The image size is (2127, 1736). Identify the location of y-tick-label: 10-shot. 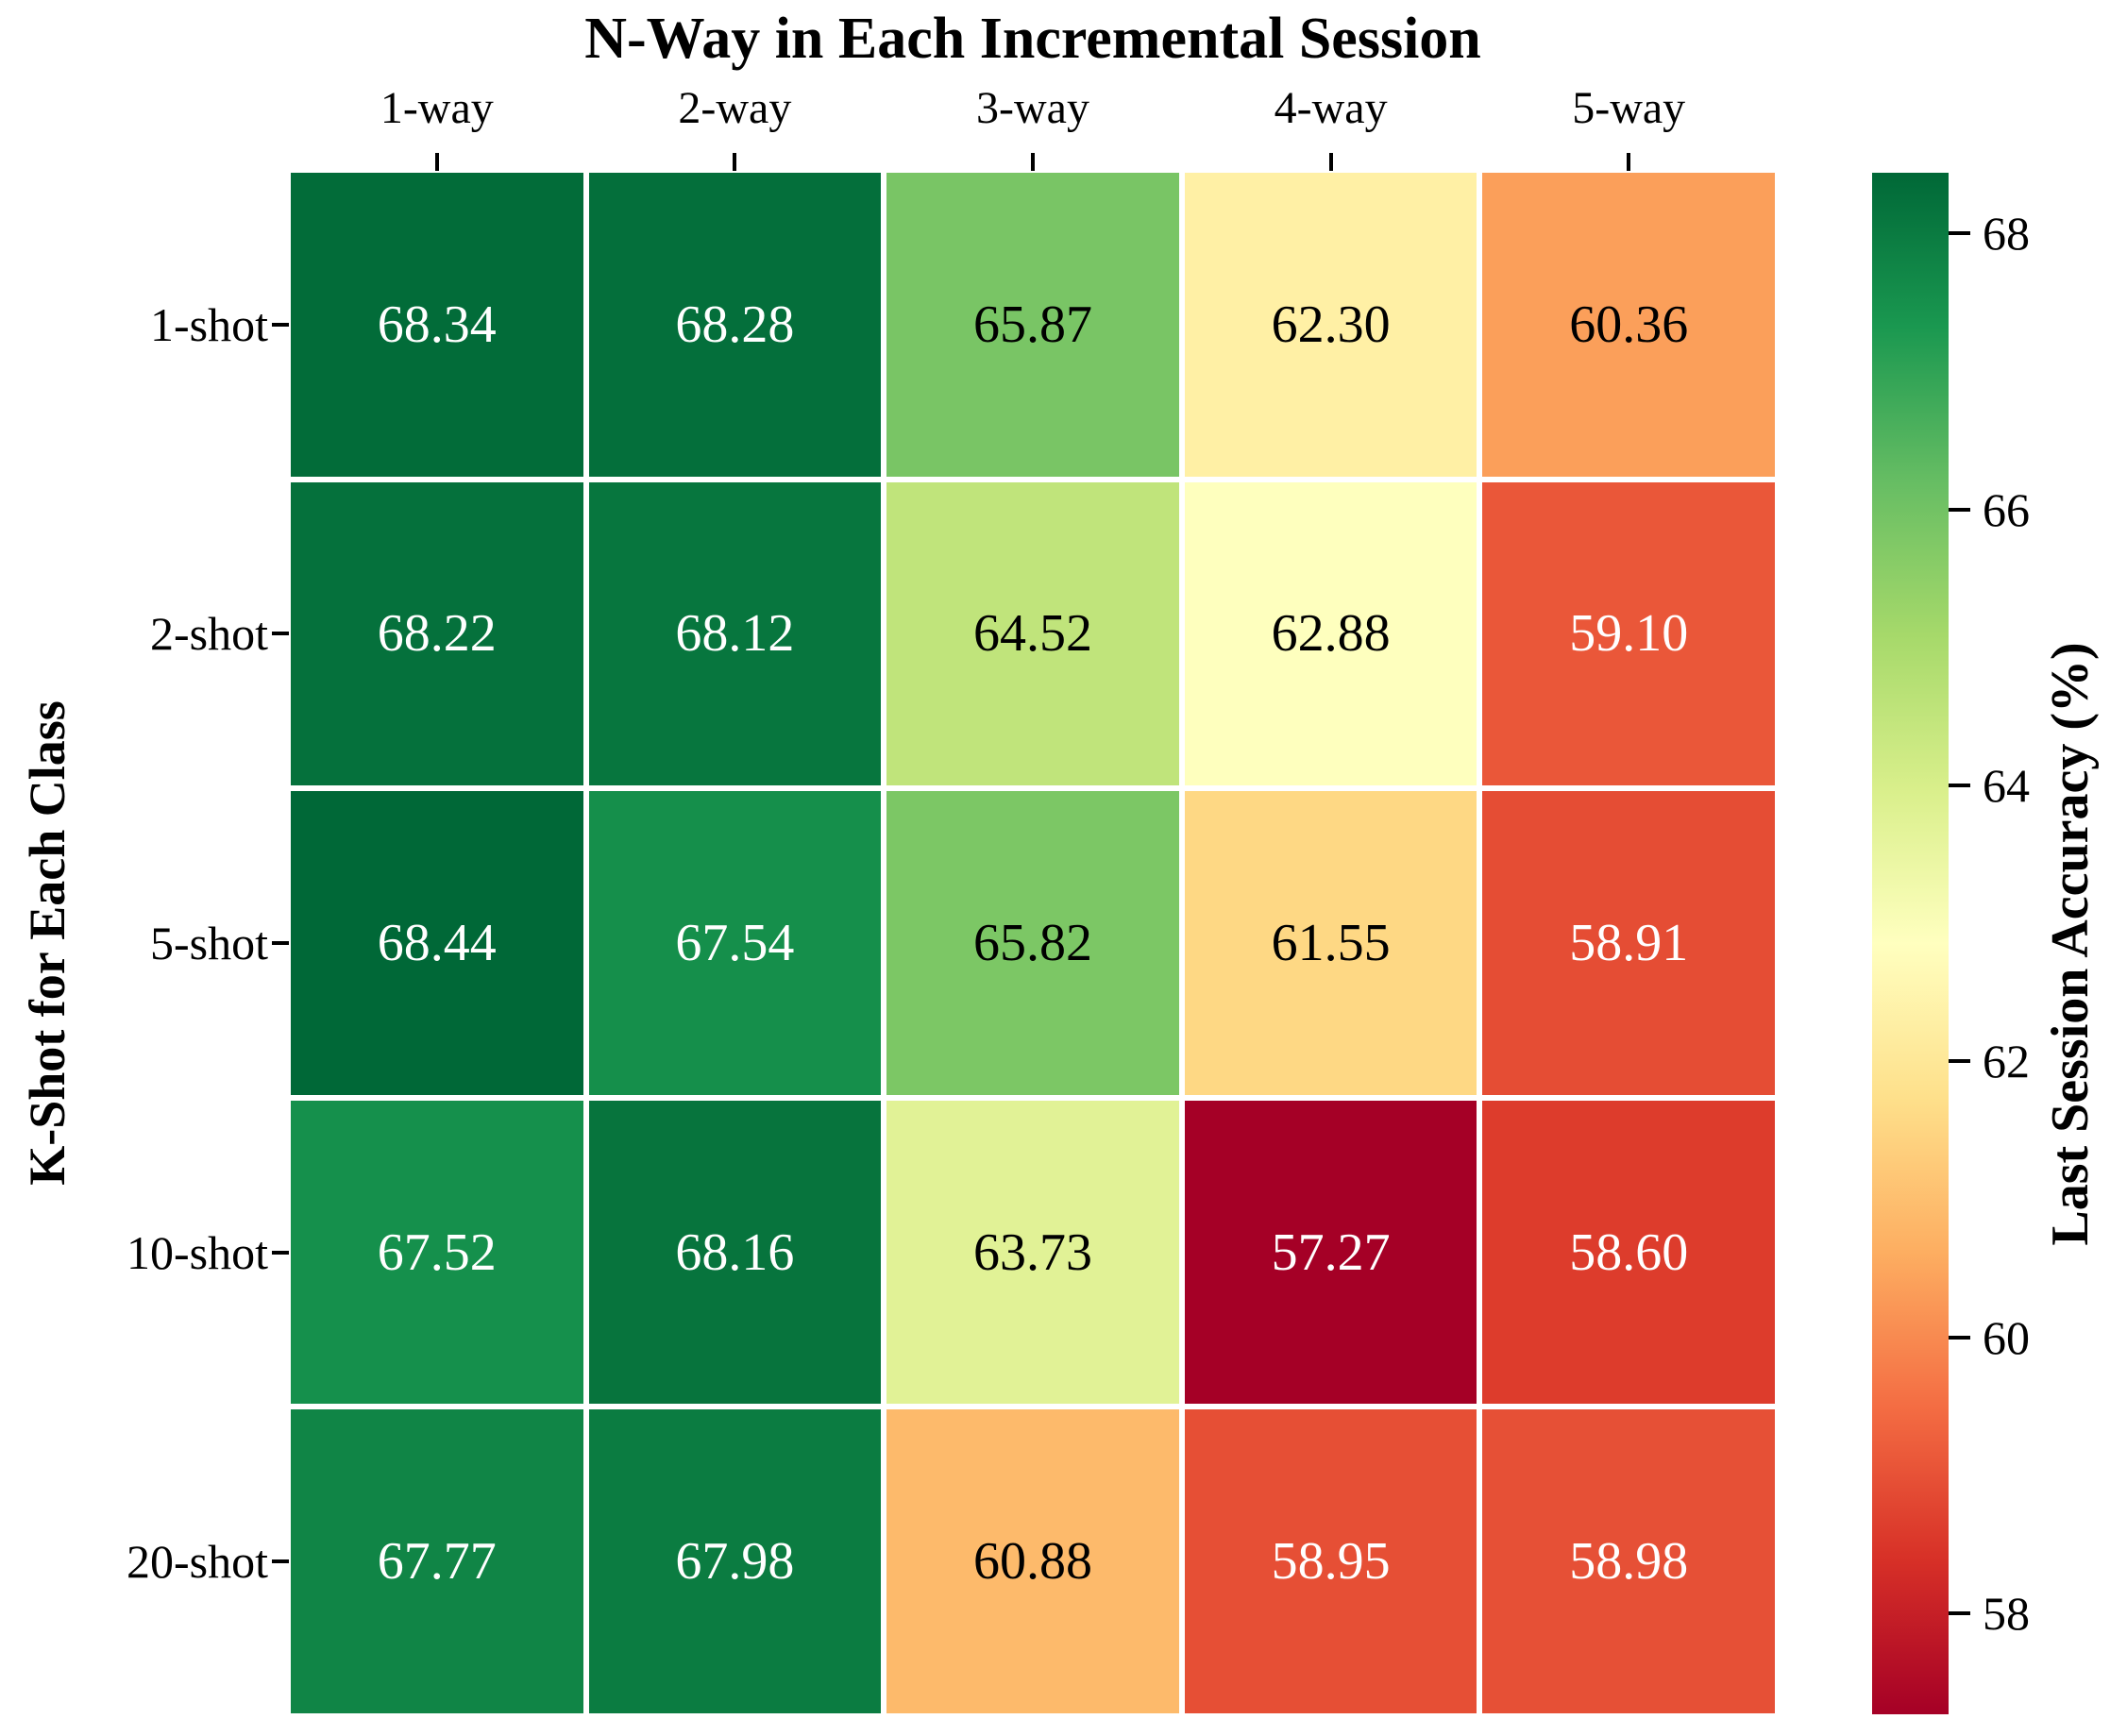
(197, 1252).